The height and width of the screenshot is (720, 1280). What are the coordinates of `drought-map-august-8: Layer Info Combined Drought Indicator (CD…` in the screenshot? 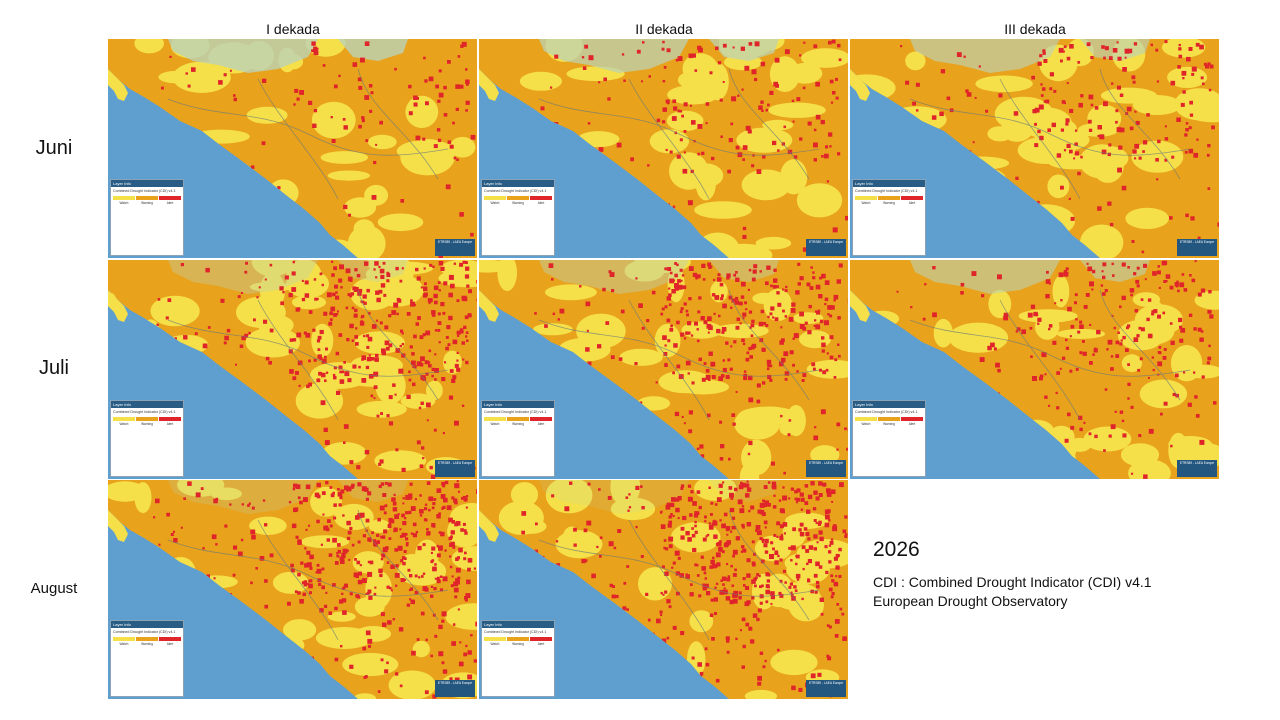 It's located at (663, 589).